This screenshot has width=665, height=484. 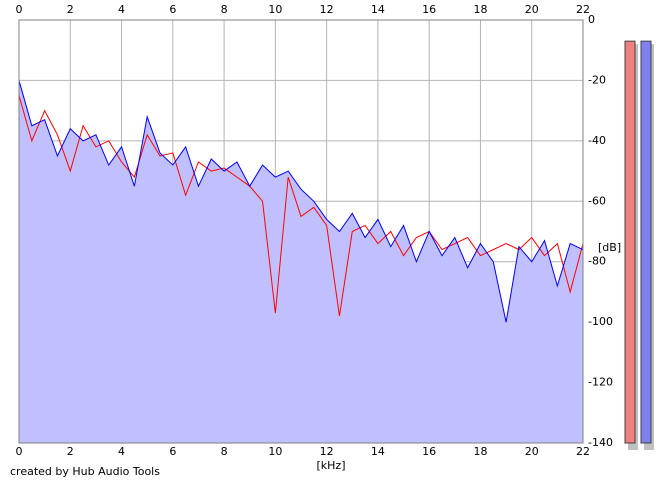 What do you see at coordinates (121, 9) in the screenshot?
I see `x-tick-label-top: 4` at bounding box center [121, 9].